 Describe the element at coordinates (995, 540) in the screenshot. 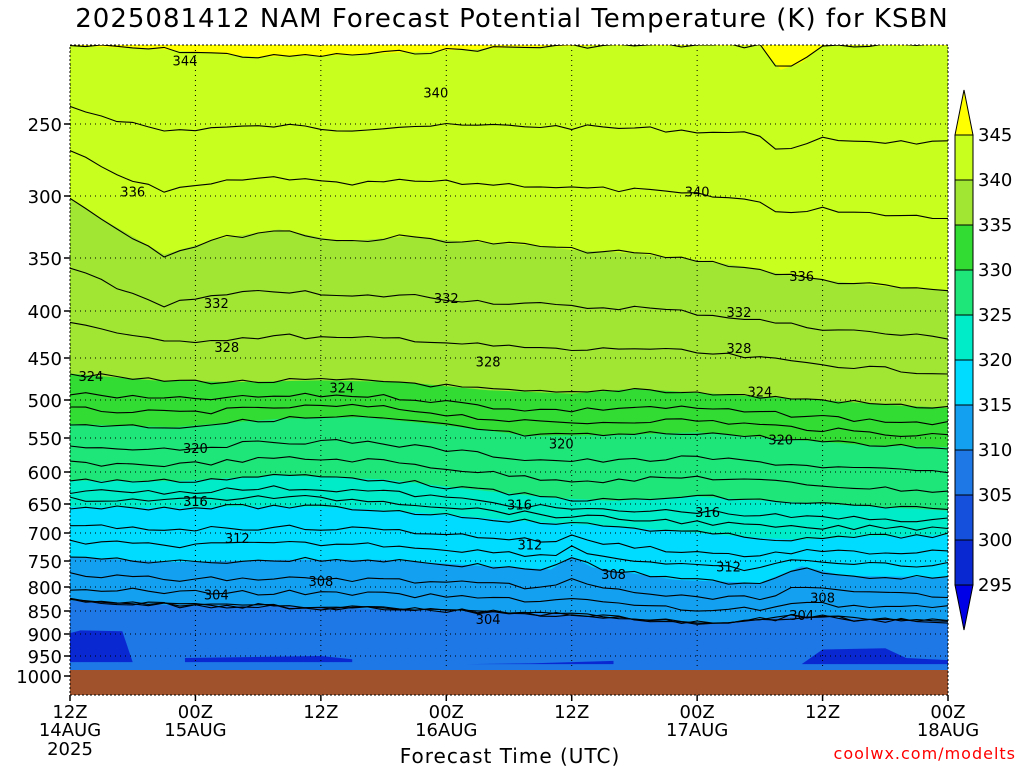

I see `colorbar-label: 300` at that location.